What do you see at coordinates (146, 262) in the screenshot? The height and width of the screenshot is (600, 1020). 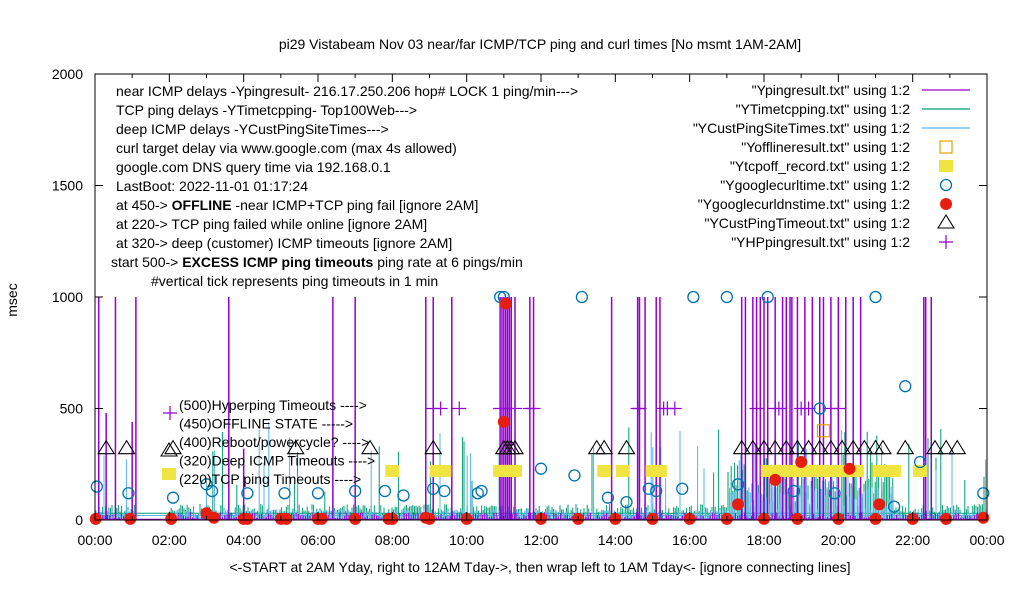 I see `annotation-prefix: start 500->` at bounding box center [146, 262].